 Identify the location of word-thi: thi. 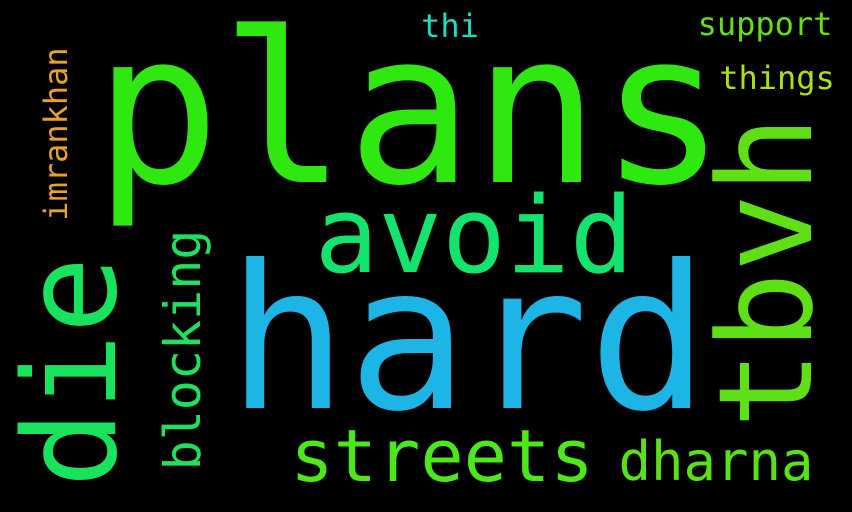
(450, 26).